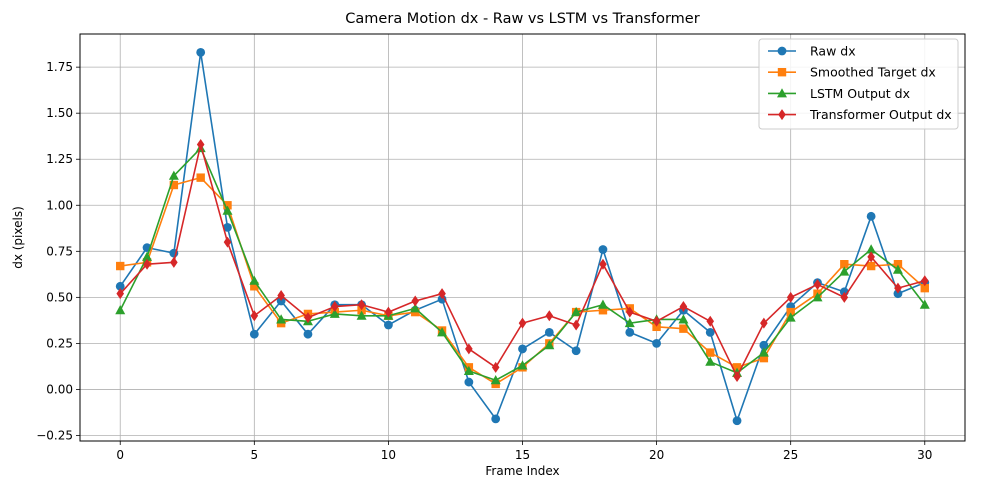  Describe the element at coordinates (522, 471) in the screenshot. I see `x-axis-title: Frame Index` at that location.